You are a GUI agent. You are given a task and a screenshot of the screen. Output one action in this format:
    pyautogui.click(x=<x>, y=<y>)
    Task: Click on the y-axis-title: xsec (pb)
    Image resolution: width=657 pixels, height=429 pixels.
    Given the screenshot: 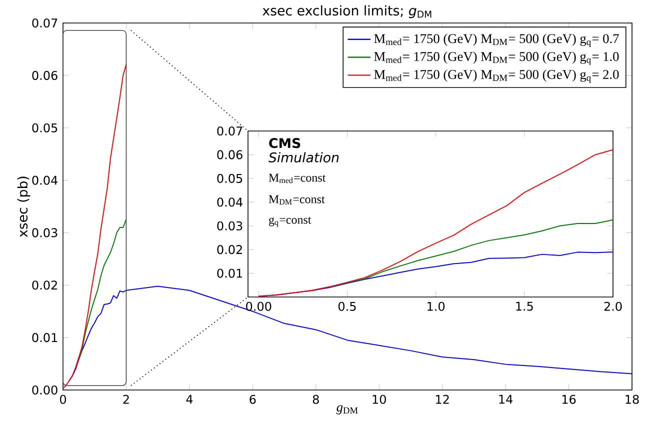 What is the action you would take?
    pyautogui.click(x=23, y=207)
    